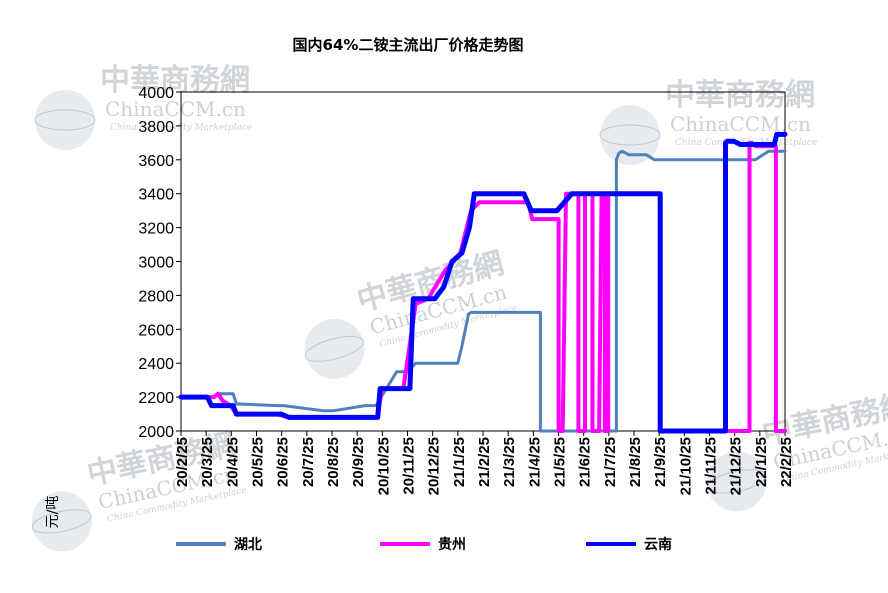 This screenshot has width=888, height=593. What do you see at coordinates (156, 296) in the screenshot?
I see `y-tick-label: 2800` at bounding box center [156, 296].